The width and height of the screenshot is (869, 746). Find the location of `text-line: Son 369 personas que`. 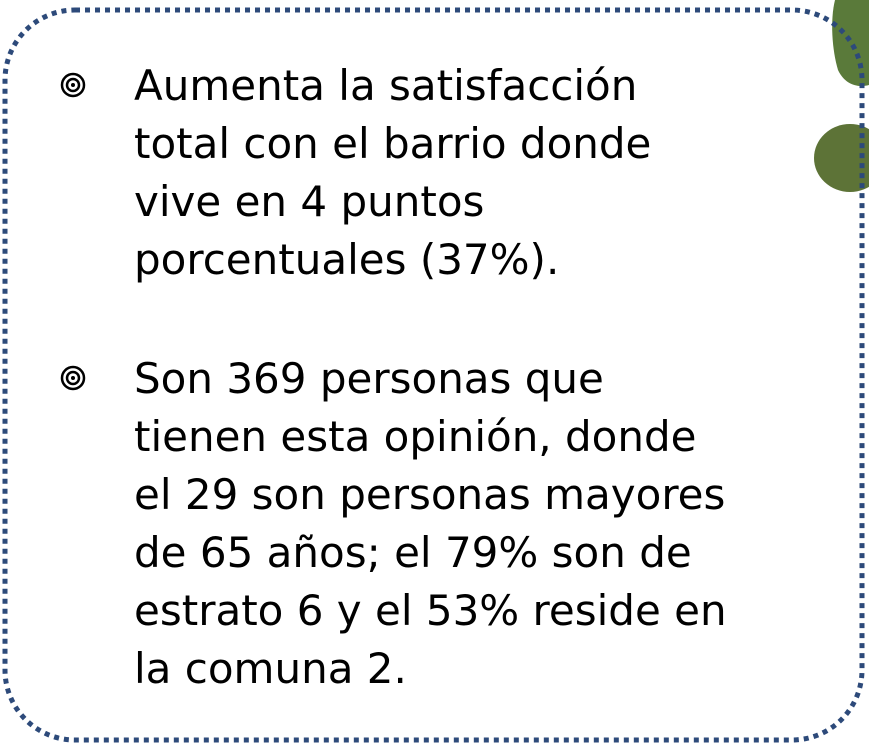

text-line: Son 369 personas que is located at coordinates (369, 378).